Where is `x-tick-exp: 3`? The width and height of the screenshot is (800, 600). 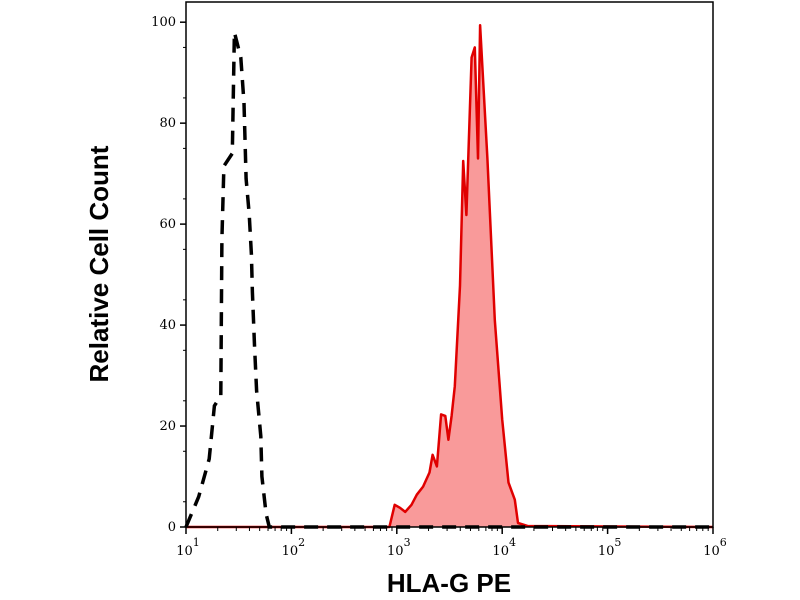
x-tick-exp: 3 is located at coordinates (407, 542).